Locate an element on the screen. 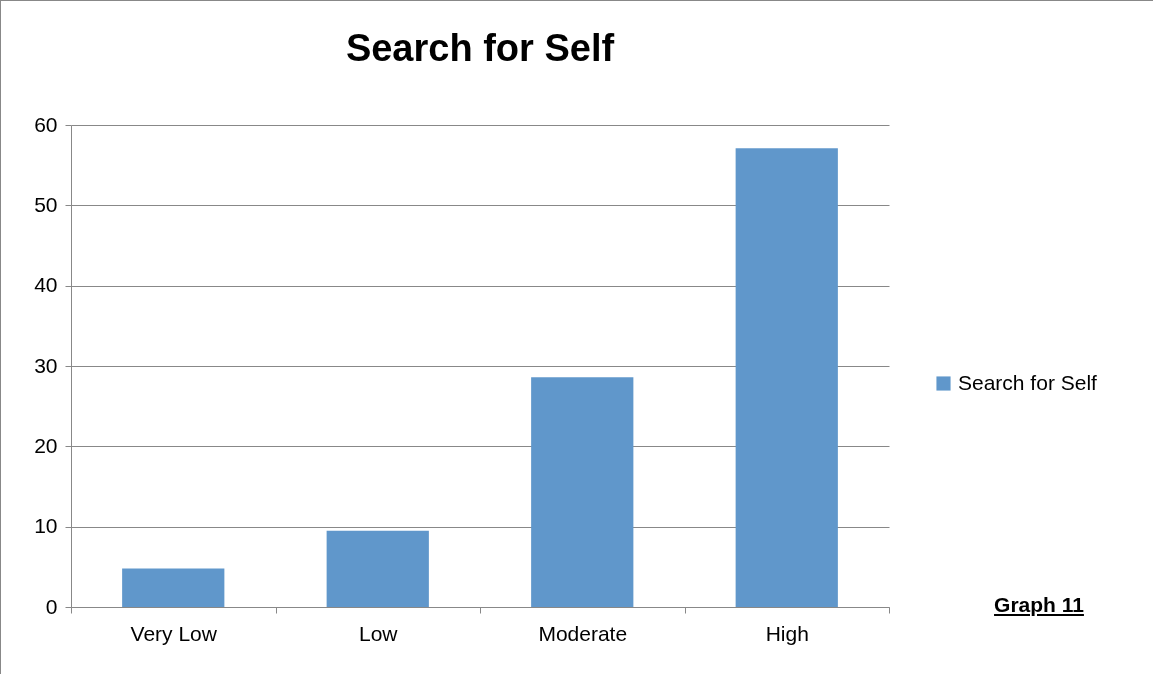  x-tick-label: Very Low is located at coordinates (174, 633).